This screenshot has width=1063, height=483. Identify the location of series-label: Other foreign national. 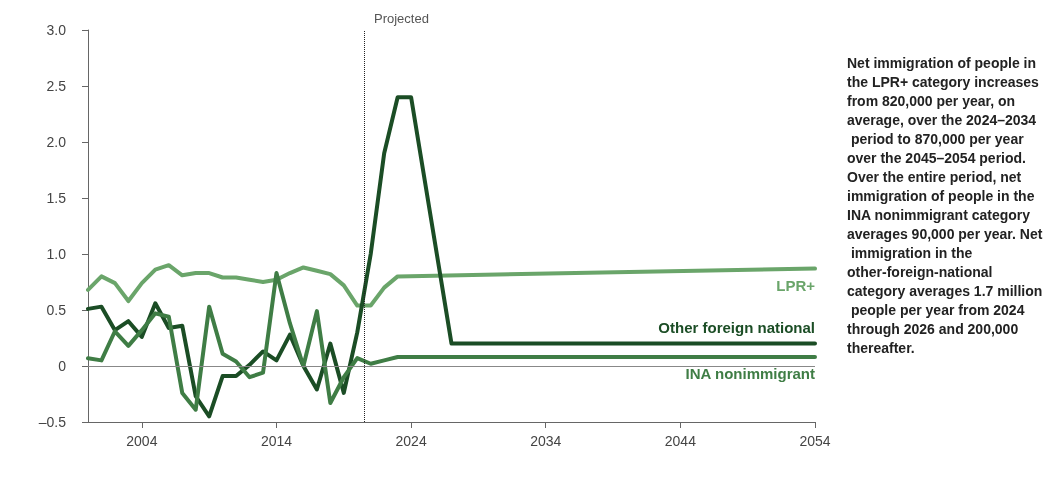
(736, 327).